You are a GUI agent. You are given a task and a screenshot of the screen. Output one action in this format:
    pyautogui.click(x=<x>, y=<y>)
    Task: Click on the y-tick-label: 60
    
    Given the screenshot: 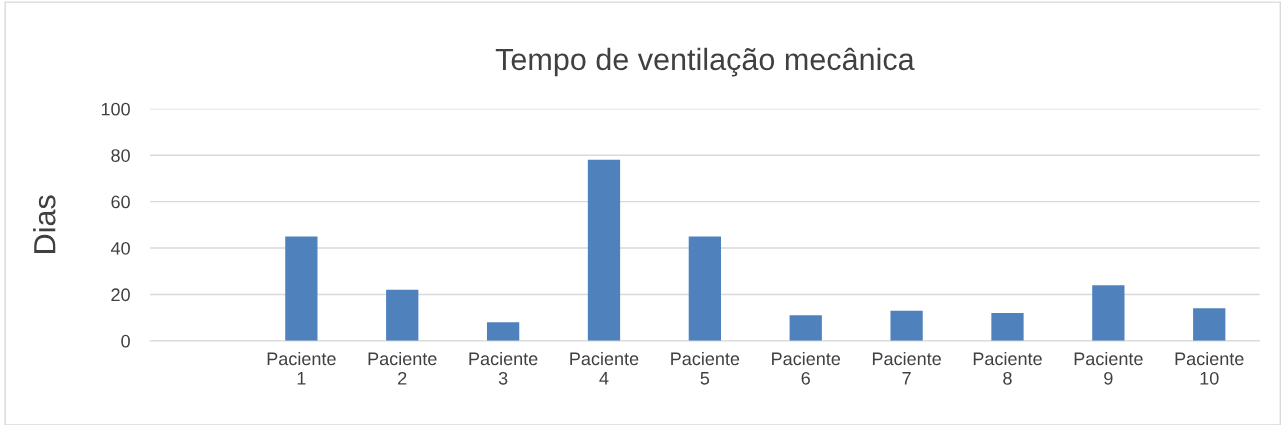 What is the action you would take?
    pyautogui.click(x=120, y=202)
    